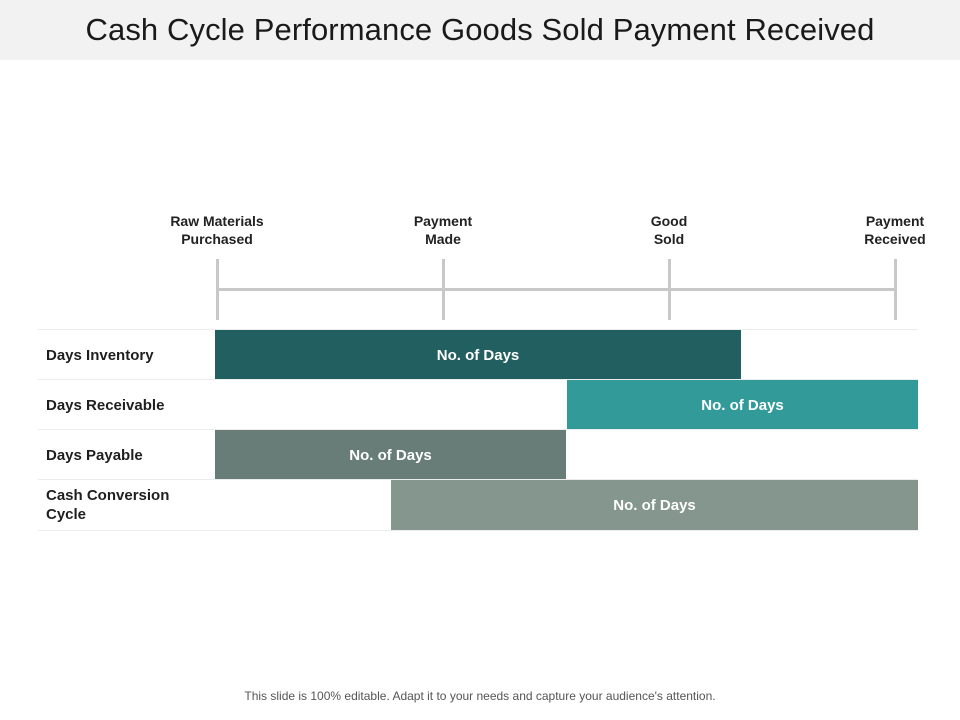  Describe the element at coordinates (100, 355) in the screenshot. I see `row-label: Days Inventory` at that location.